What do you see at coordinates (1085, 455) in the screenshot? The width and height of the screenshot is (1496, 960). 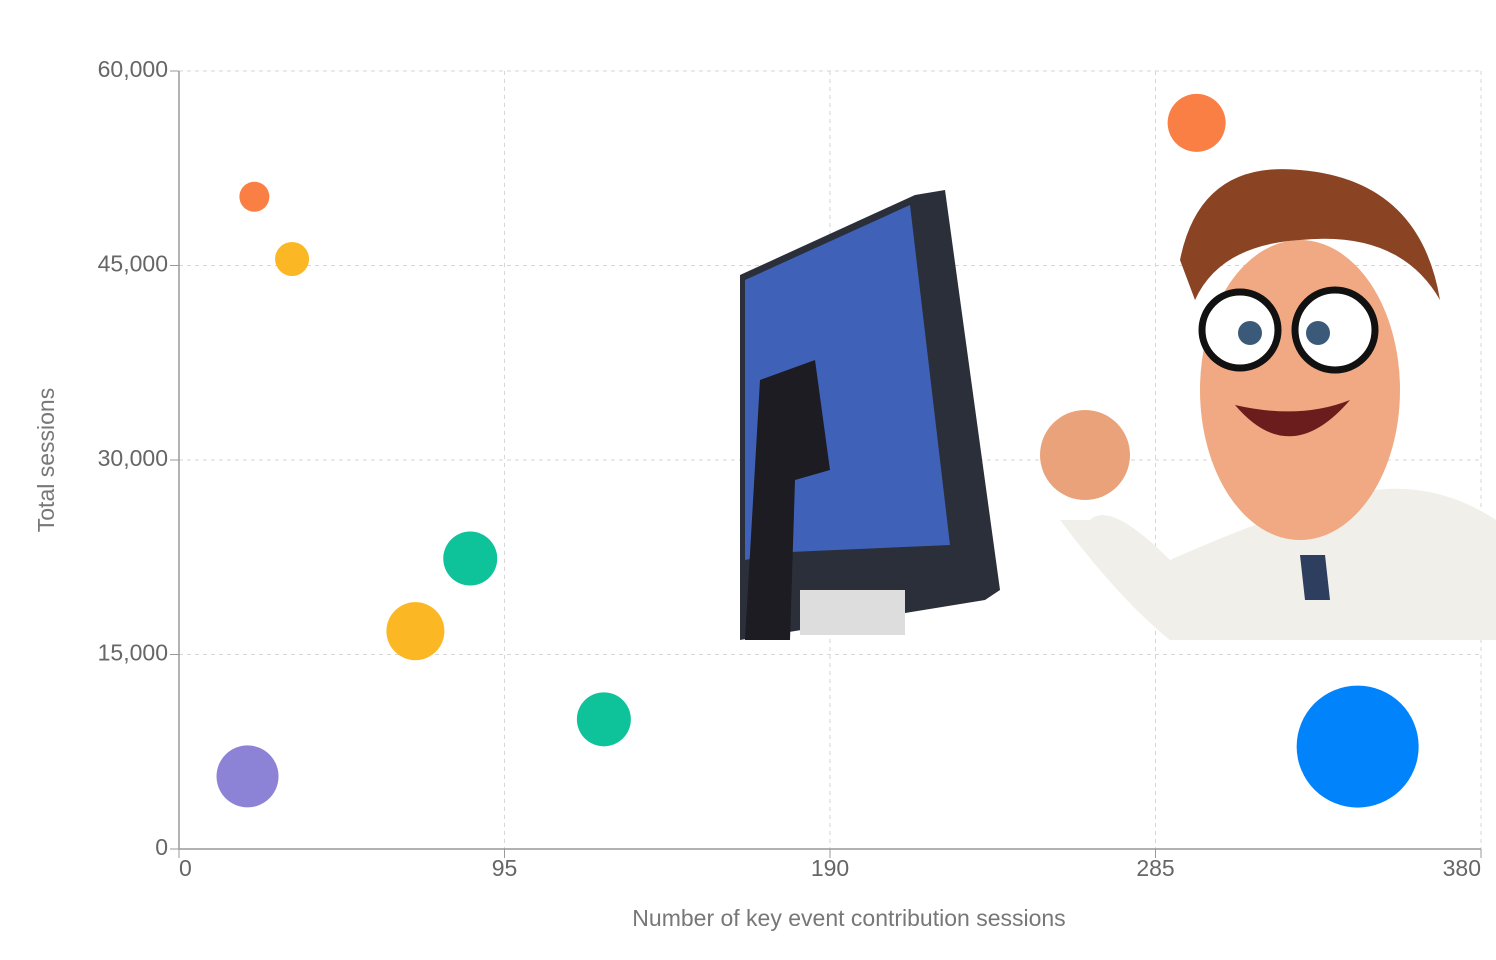 I see `fist` at bounding box center [1085, 455].